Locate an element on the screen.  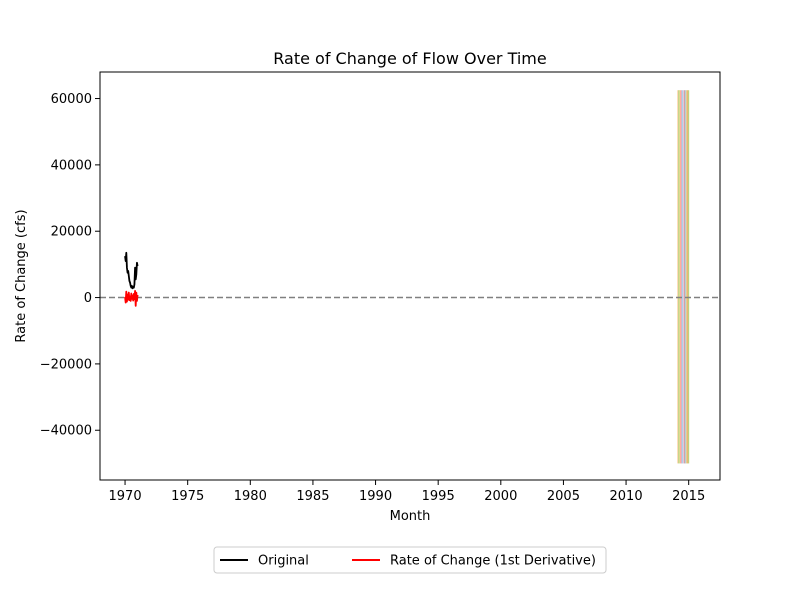
series-line-rate-of-change is located at coordinates (131, 298).